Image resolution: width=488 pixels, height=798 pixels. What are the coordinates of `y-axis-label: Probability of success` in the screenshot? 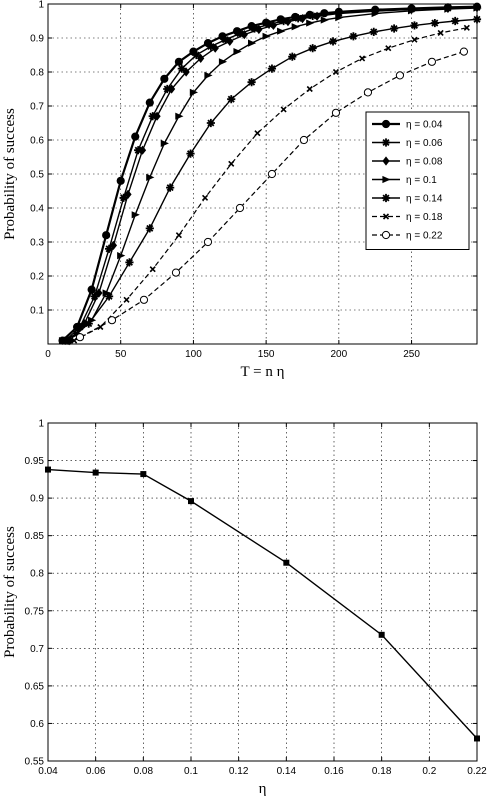 It's located at (10, 174).